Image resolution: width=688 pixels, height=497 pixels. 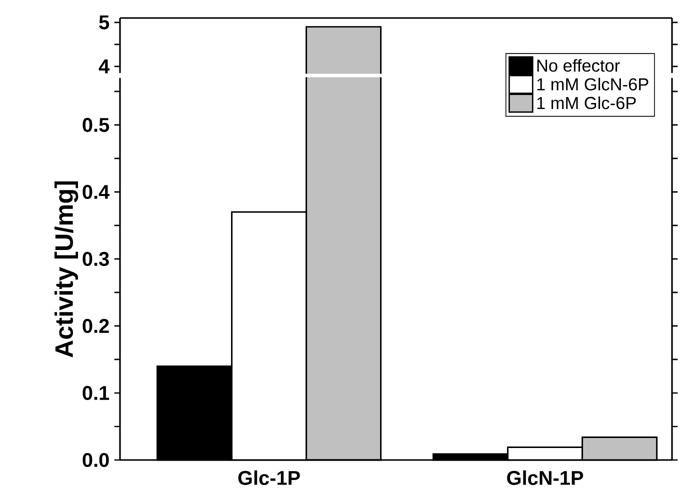 What do you see at coordinates (95, 259) in the screenshot?
I see `y-tick-label: 0.3` at bounding box center [95, 259].